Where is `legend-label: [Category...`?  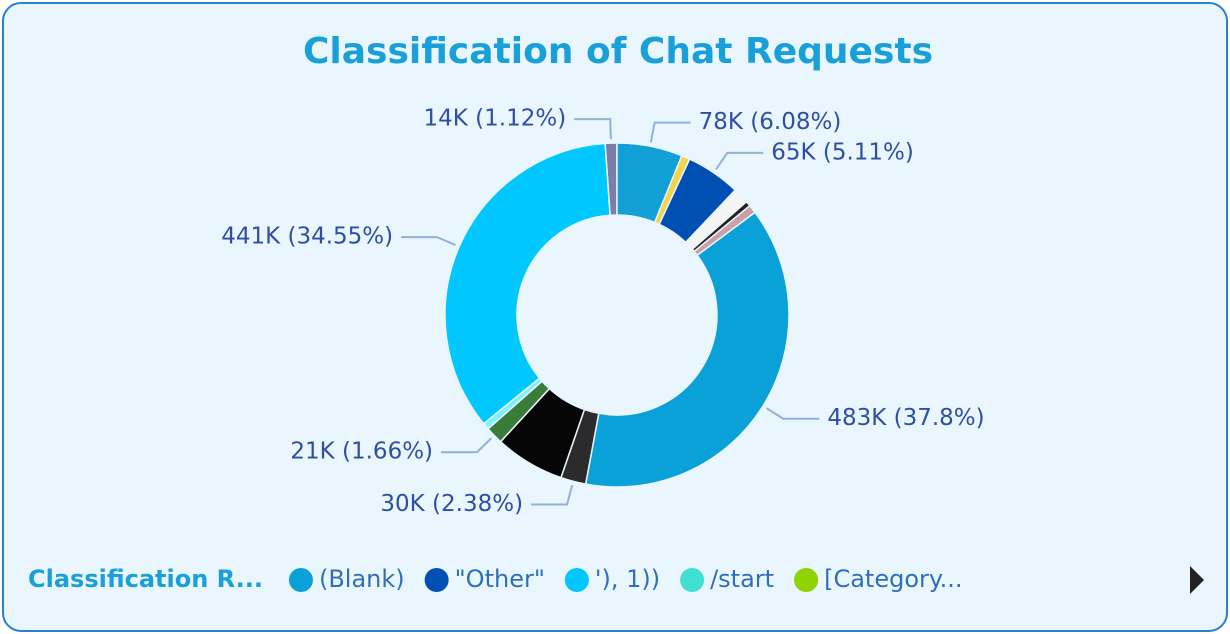 legend-label: [Category... is located at coordinates (893, 579).